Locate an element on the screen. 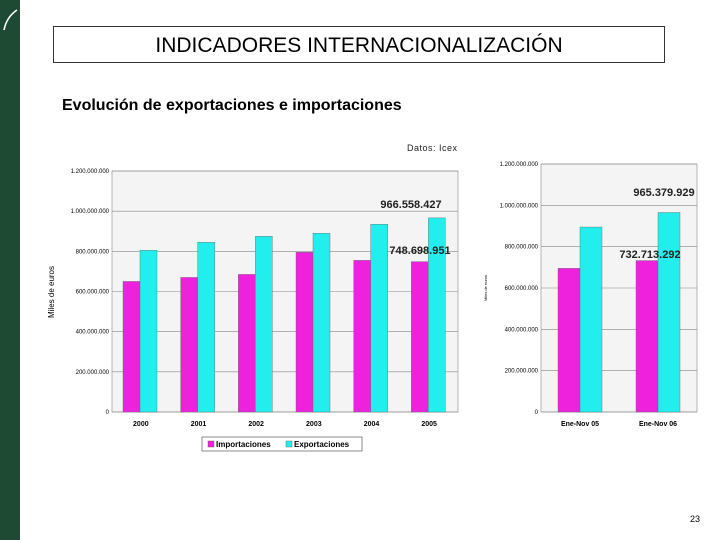 The image size is (720, 540). x-category-label: 2004 is located at coordinates (372, 424).